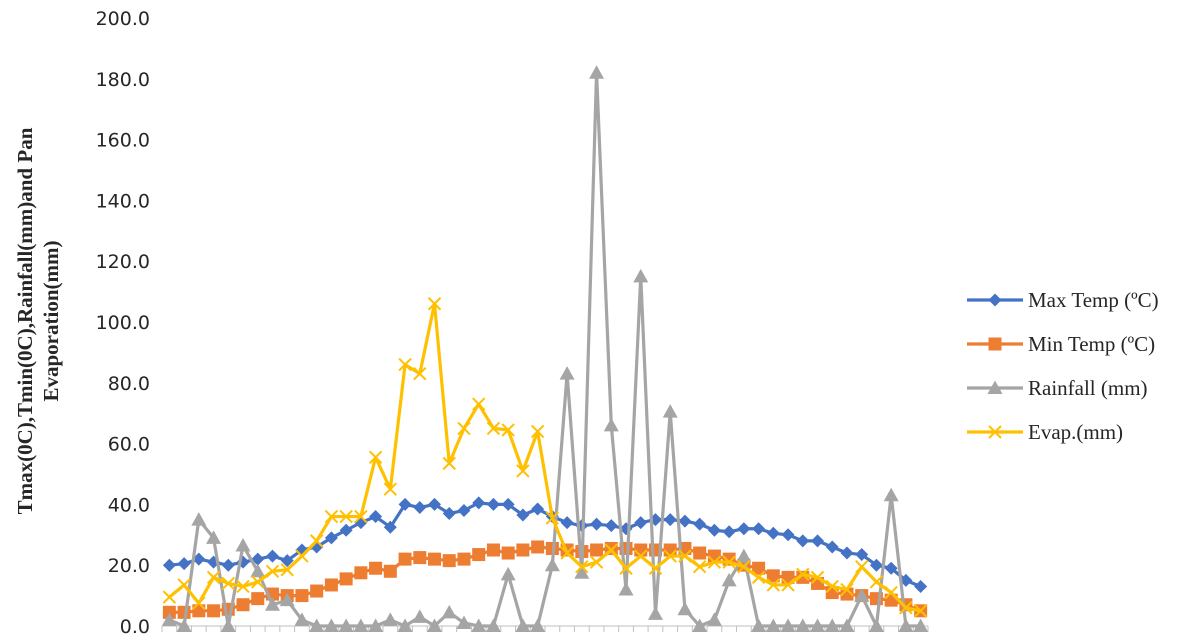 The image size is (1204, 640). Describe the element at coordinates (123, 80) in the screenshot. I see `y-tick-label: 180.0` at that location.